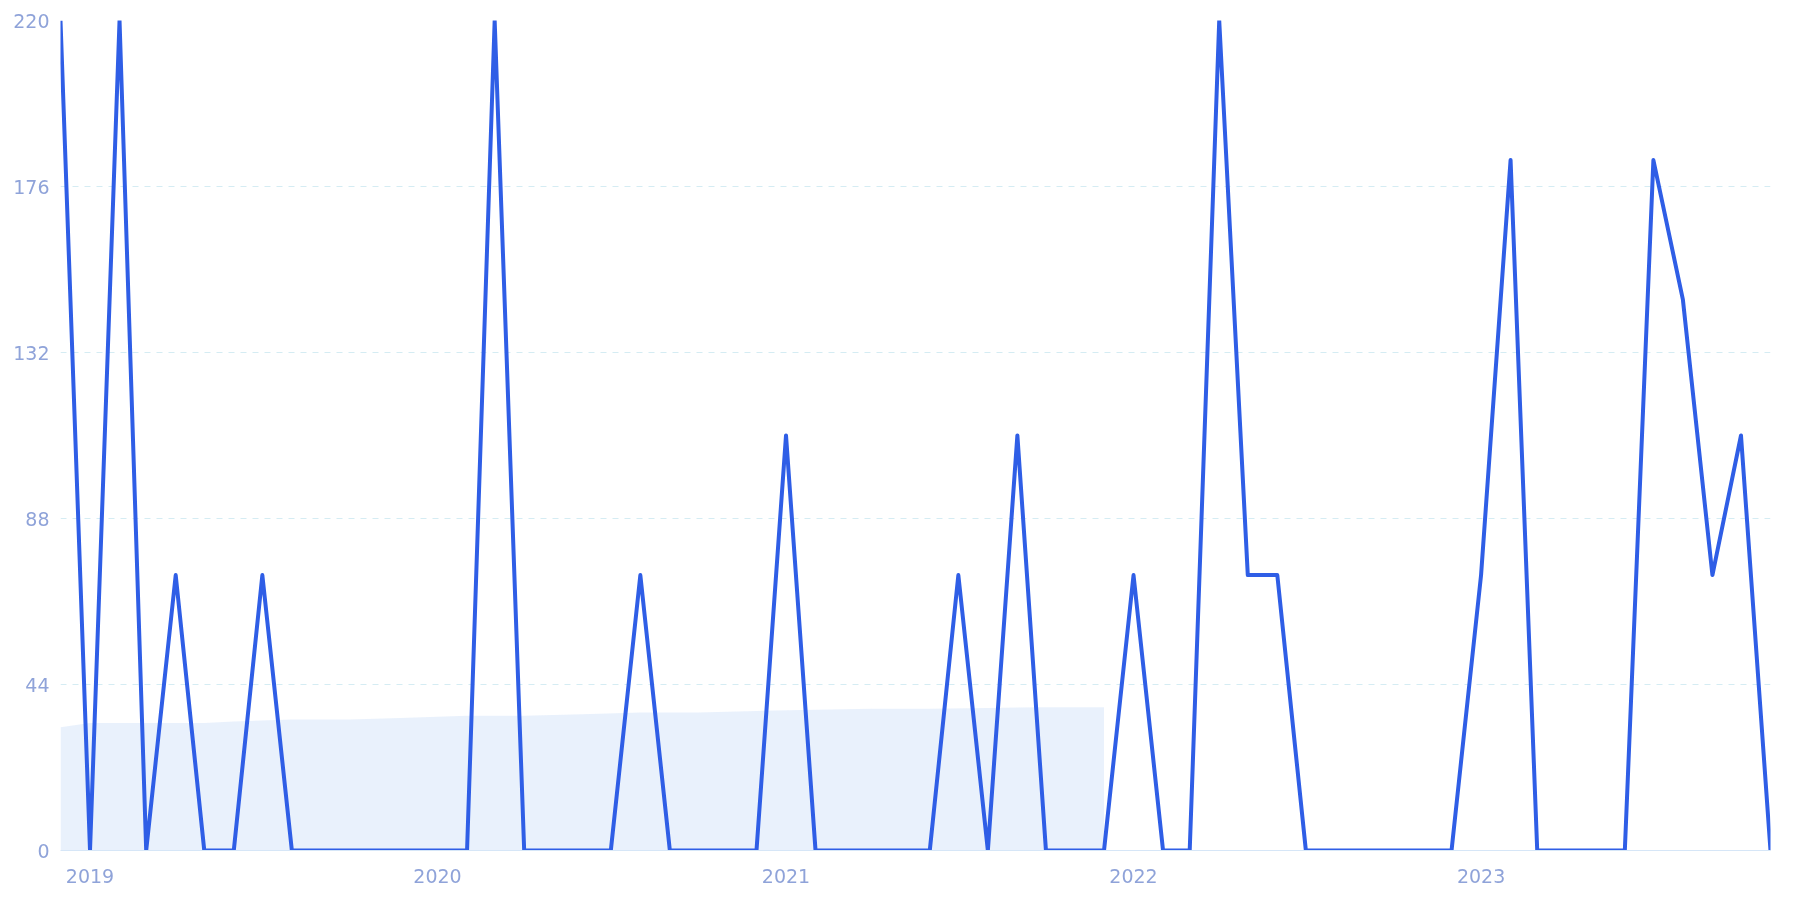 The image size is (1807, 903). I want to click on y-tick-label: 44, so click(37, 684).